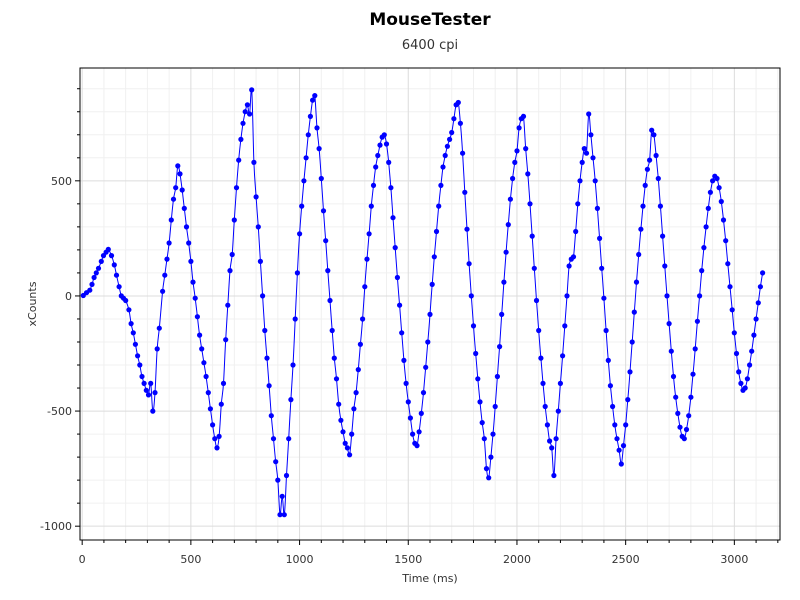 This screenshot has width=800, height=600. I want to click on x-axis-label: Time (ms), so click(429, 578).